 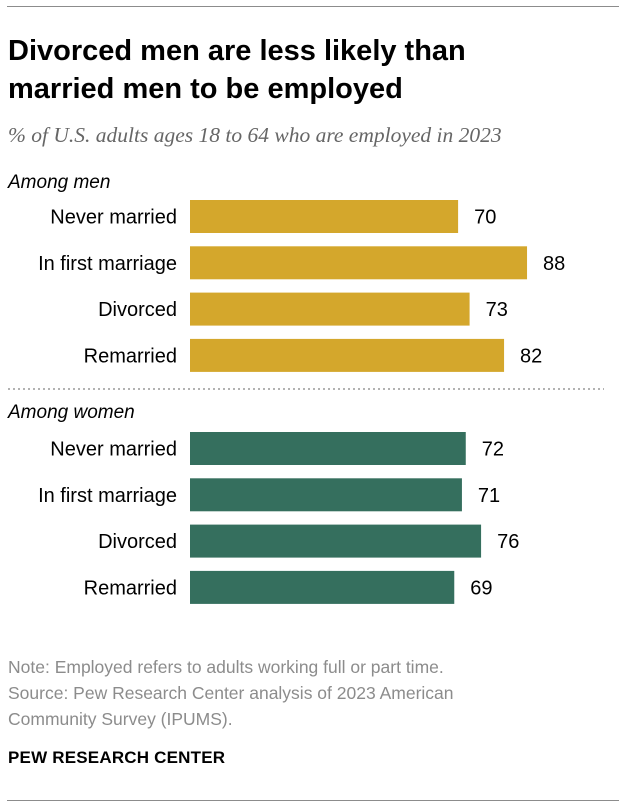 I want to click on bottom-rule, so click(x=313, y=800).